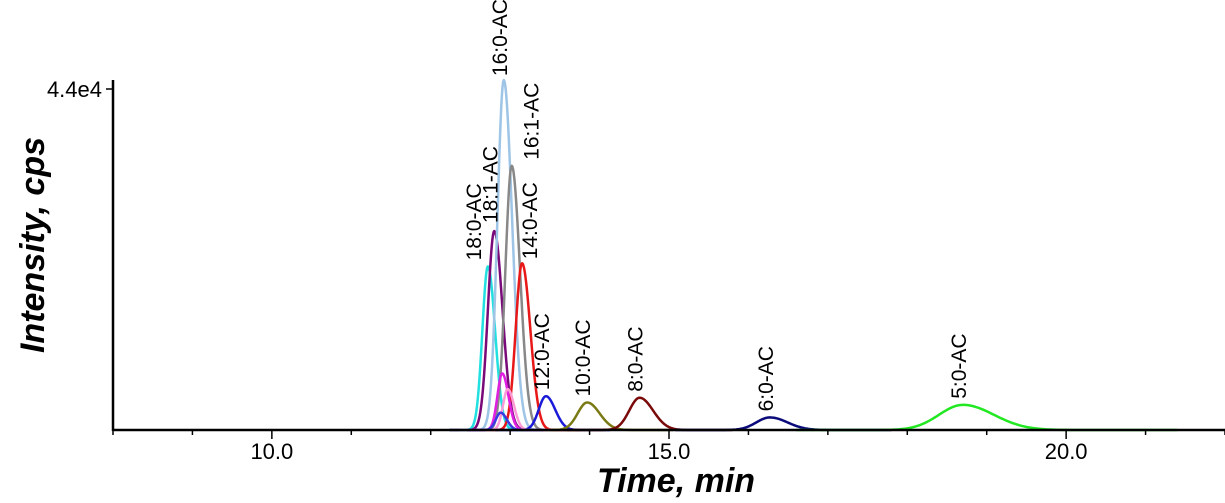 The image size is (1225, 503). What do you see at coordinates (532, 121) in the screenshot?
I see `peak-label-16-1-ac: 16:1-AC` at bounding box center [532, 121].